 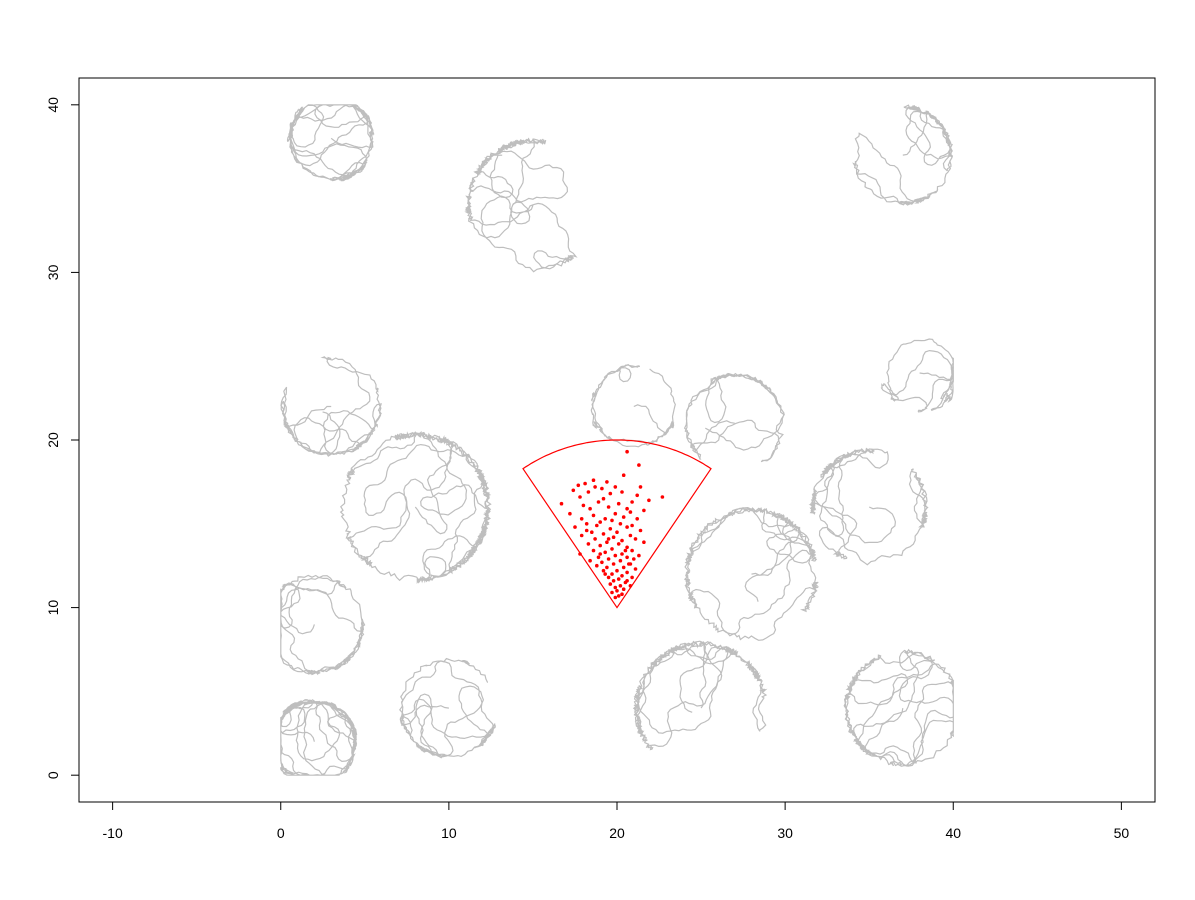 I want to click on x-tick-label: 30, so click(x=785, y=833).